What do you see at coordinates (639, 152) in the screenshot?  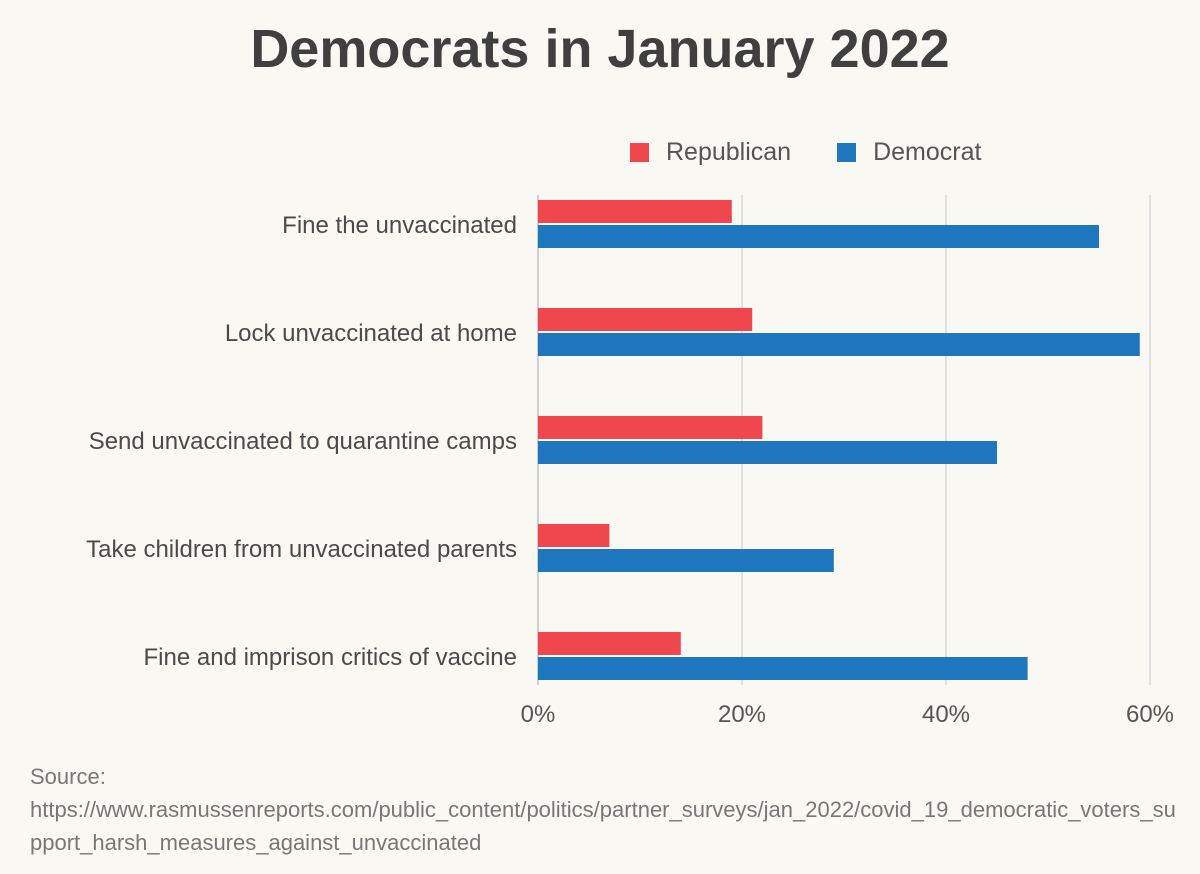 I see `legend-swatch-republican` at bounding box center [639, 152].